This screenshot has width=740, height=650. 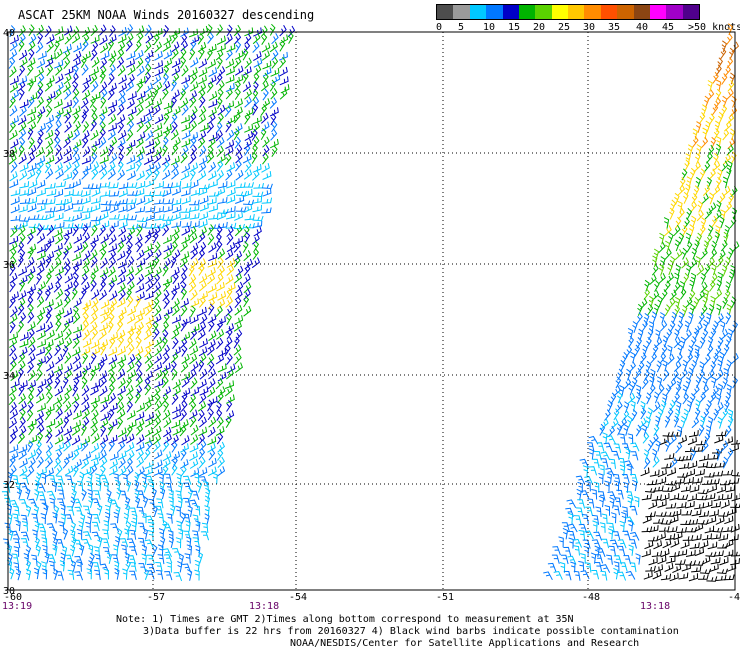 What do you see at coordinates (714, 27) in the screenshot?
I see `legend-tick-label: >50 knots` at bounding box center [714, 27].